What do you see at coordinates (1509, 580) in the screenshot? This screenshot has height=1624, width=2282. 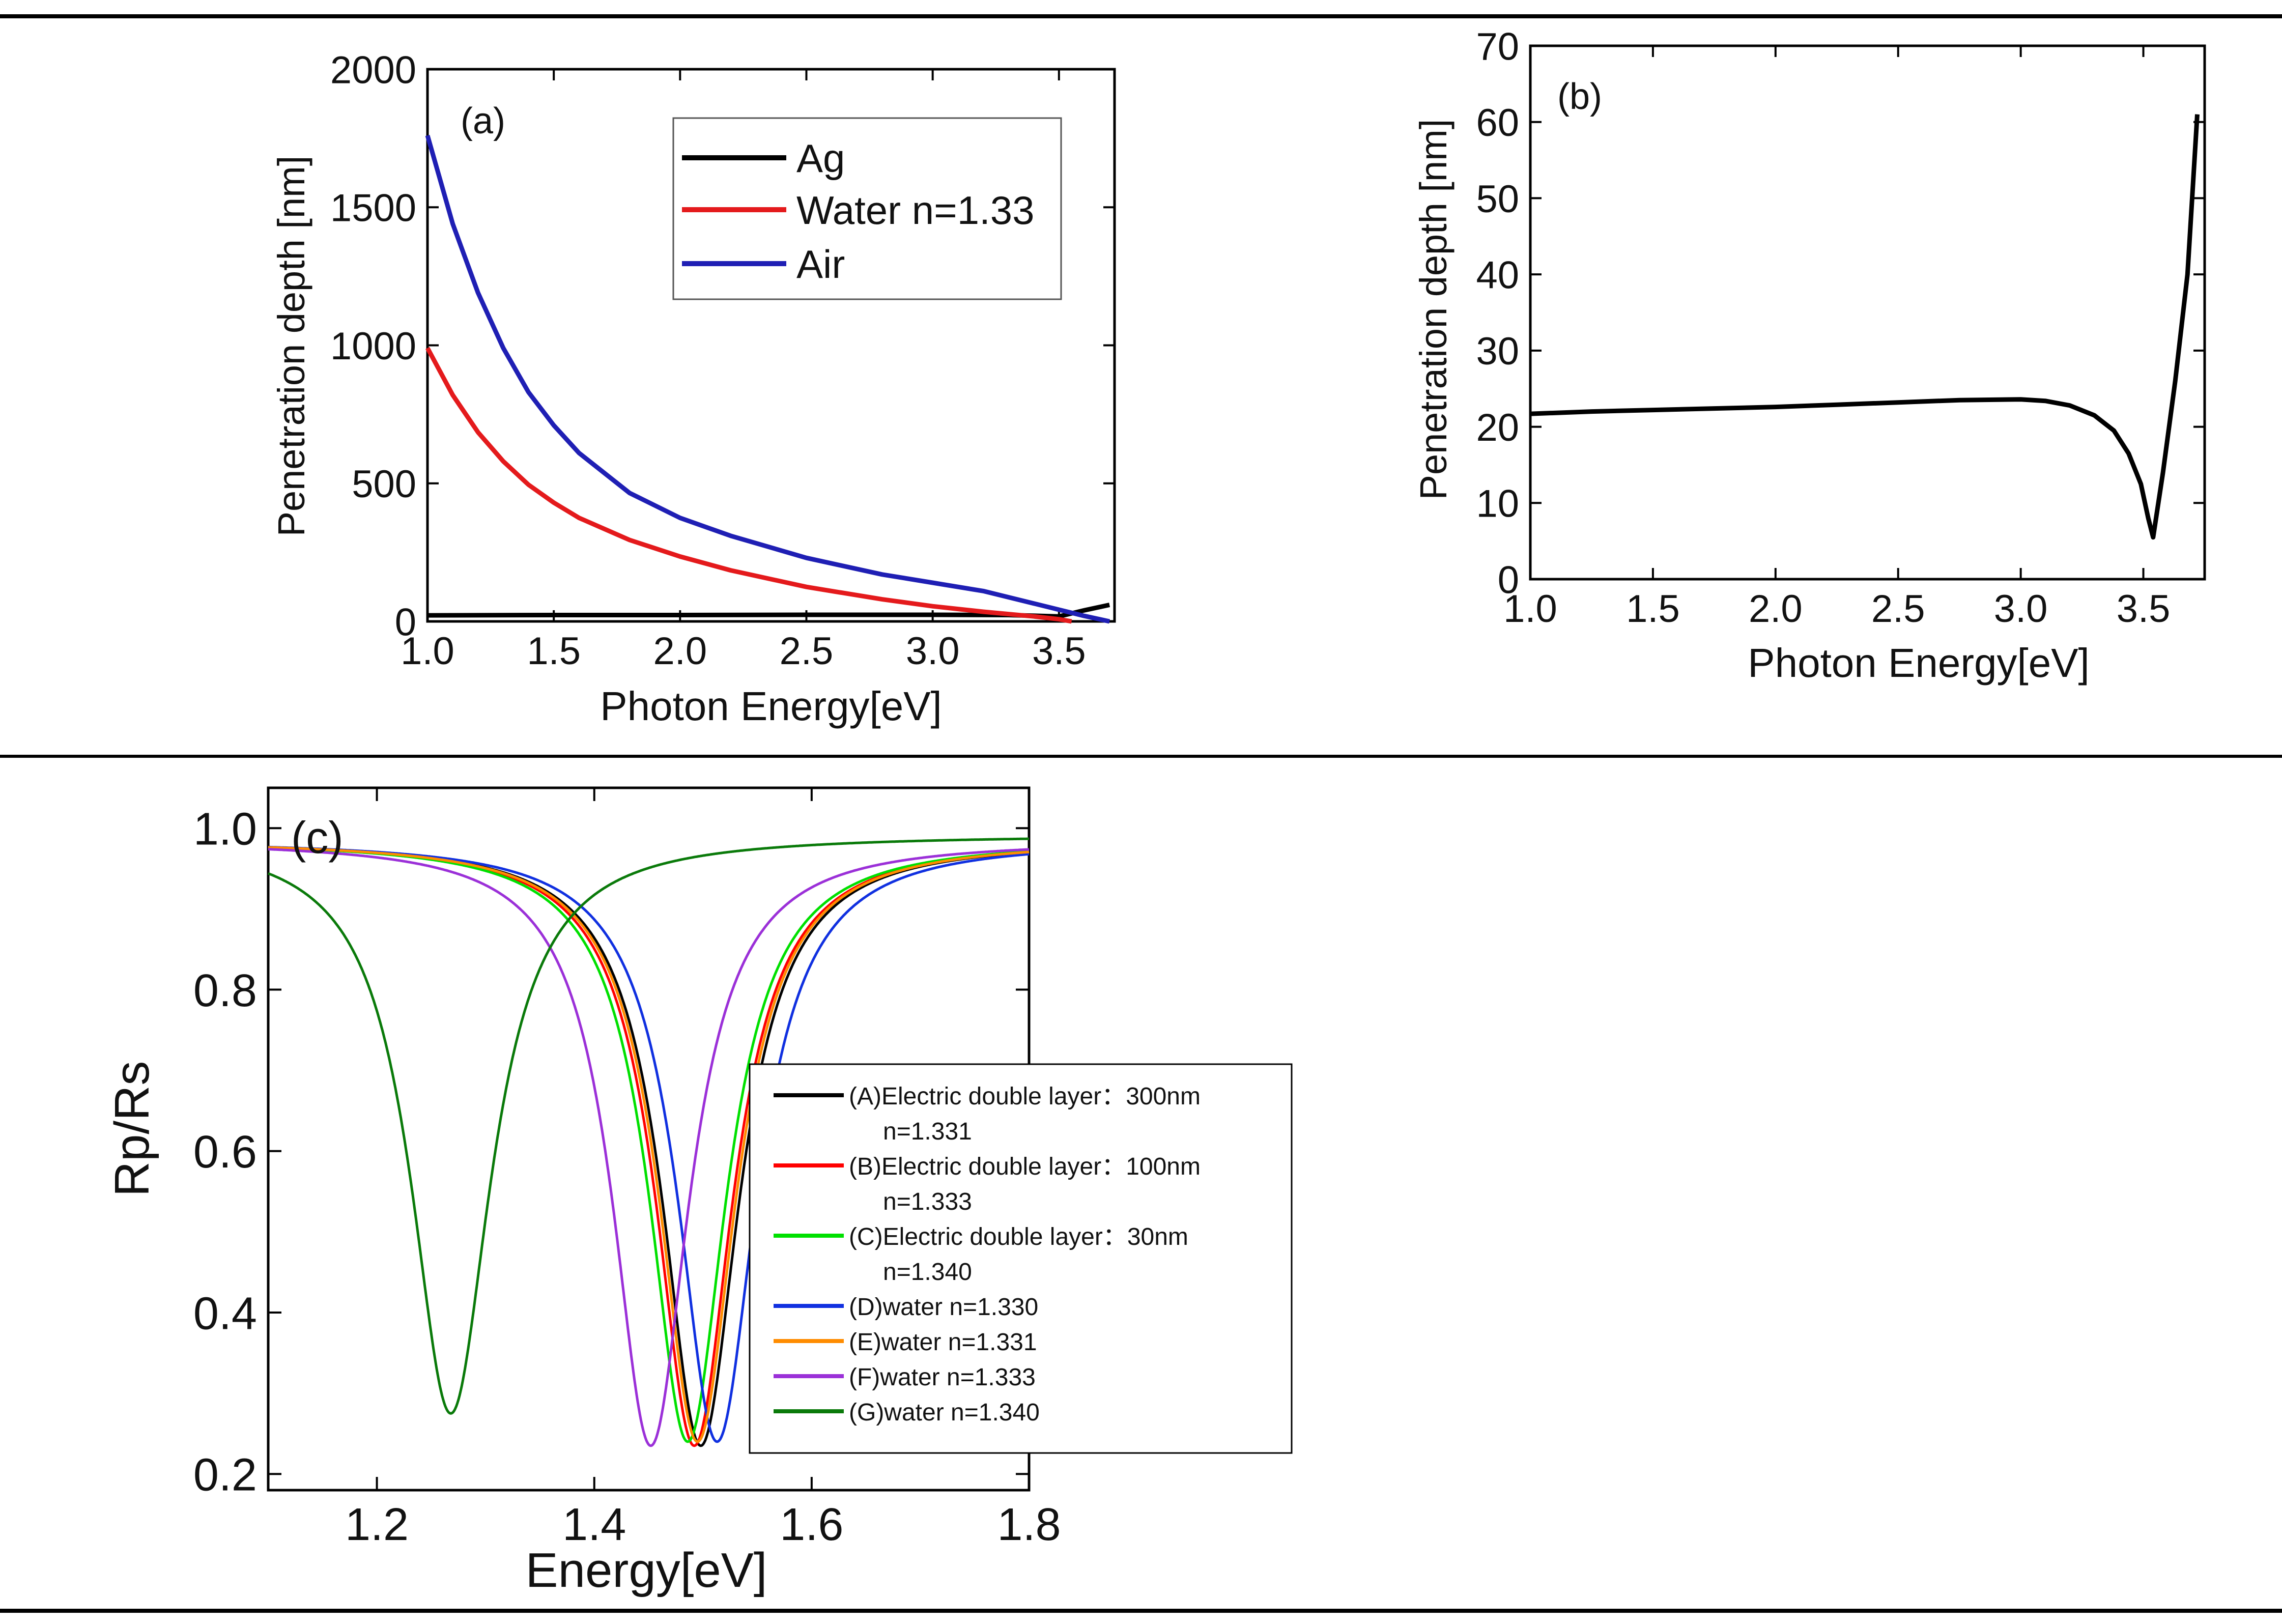 I see `y-tick-label-b: 0` at bounding box center [1509, 580].